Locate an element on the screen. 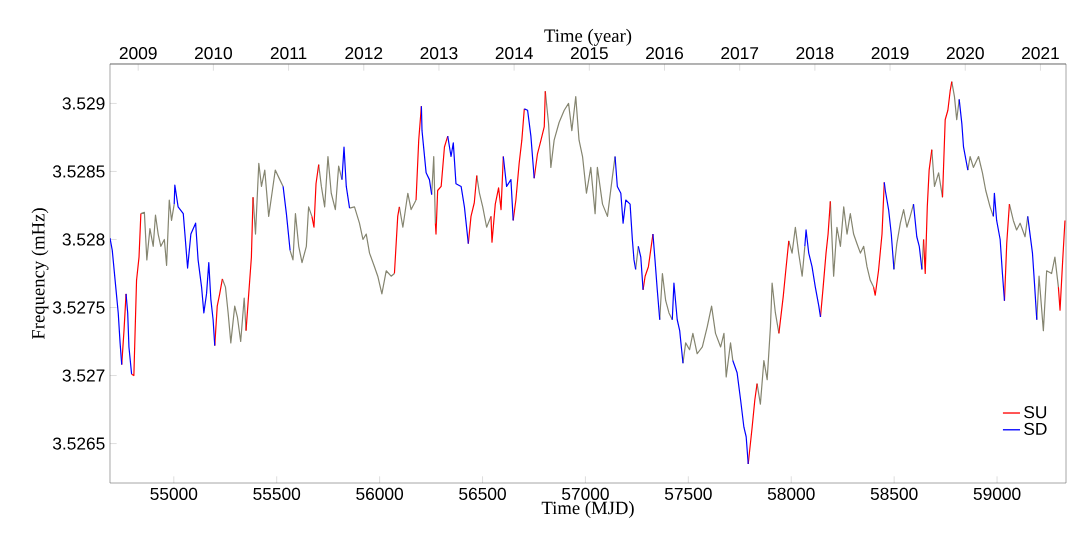  y-tick-label: 3.527 is located at coordinates (83, 375).